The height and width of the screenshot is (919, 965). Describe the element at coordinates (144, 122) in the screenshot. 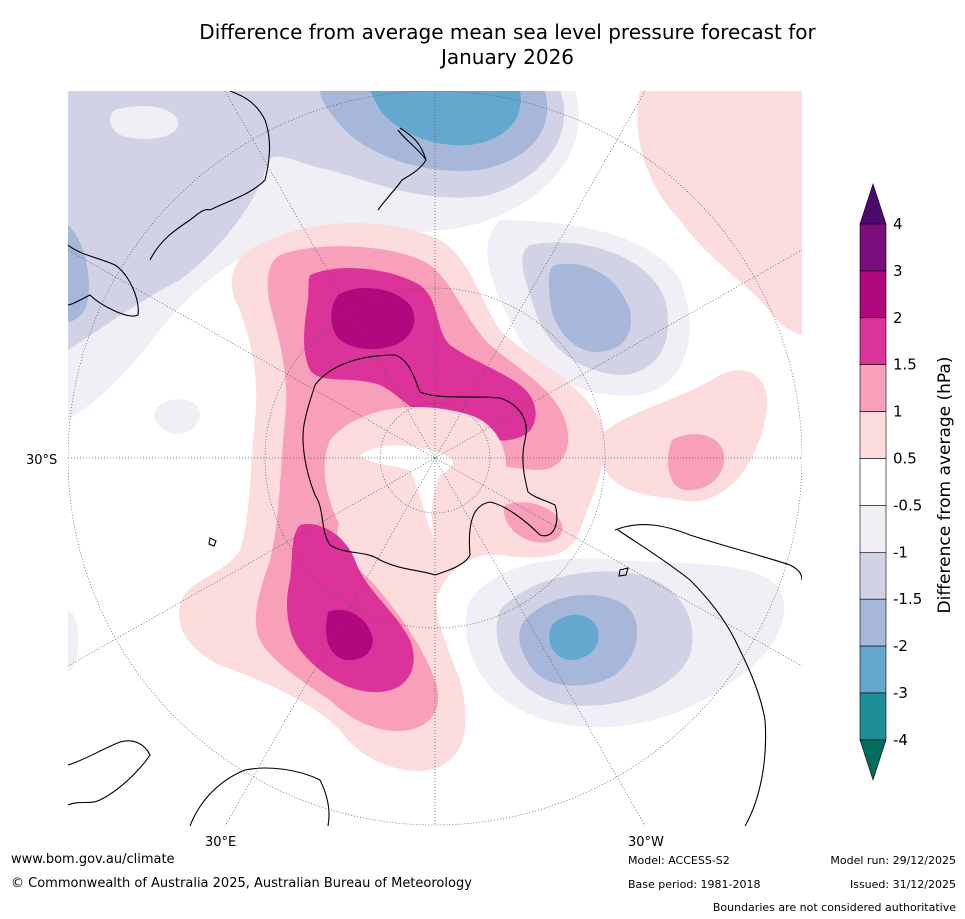

I see `anomaly-neg-australia-pocket` at that location.